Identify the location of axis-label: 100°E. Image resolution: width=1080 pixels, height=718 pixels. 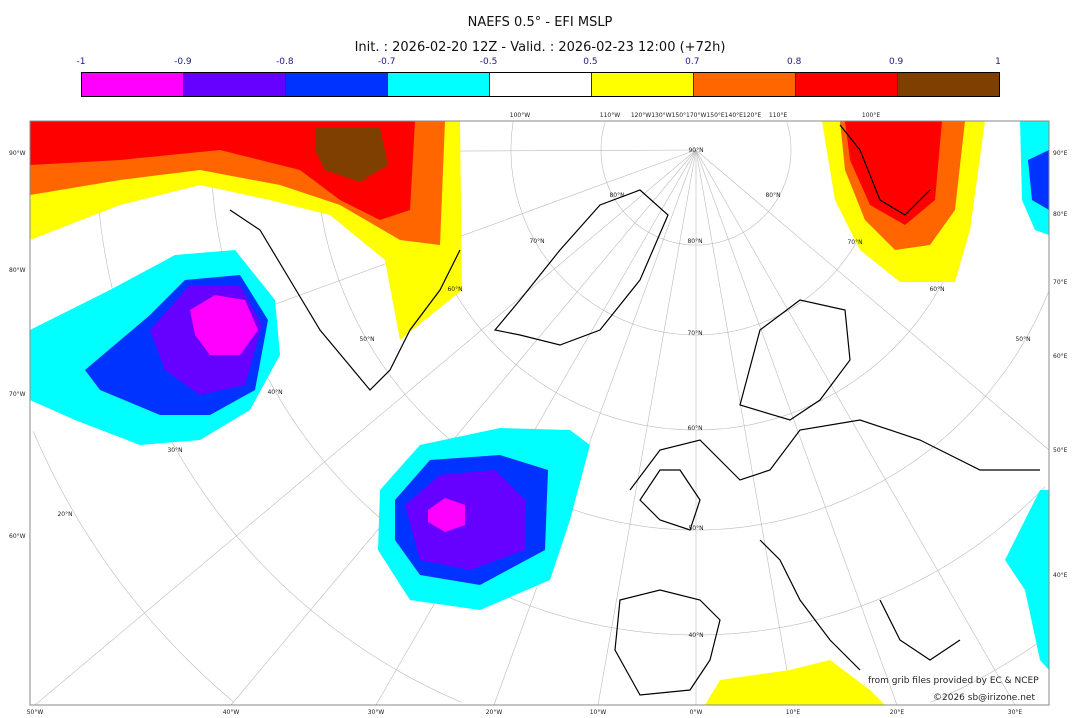
(871, 115).